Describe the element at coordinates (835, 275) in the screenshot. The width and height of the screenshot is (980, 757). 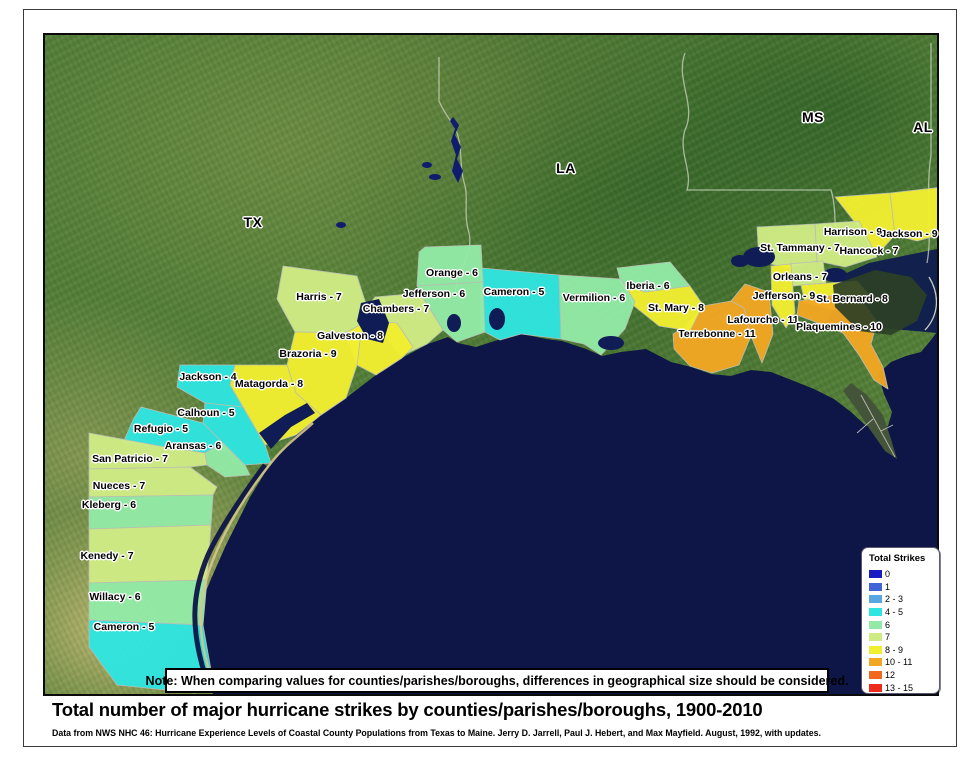
I see `lake-borgne` at that location.